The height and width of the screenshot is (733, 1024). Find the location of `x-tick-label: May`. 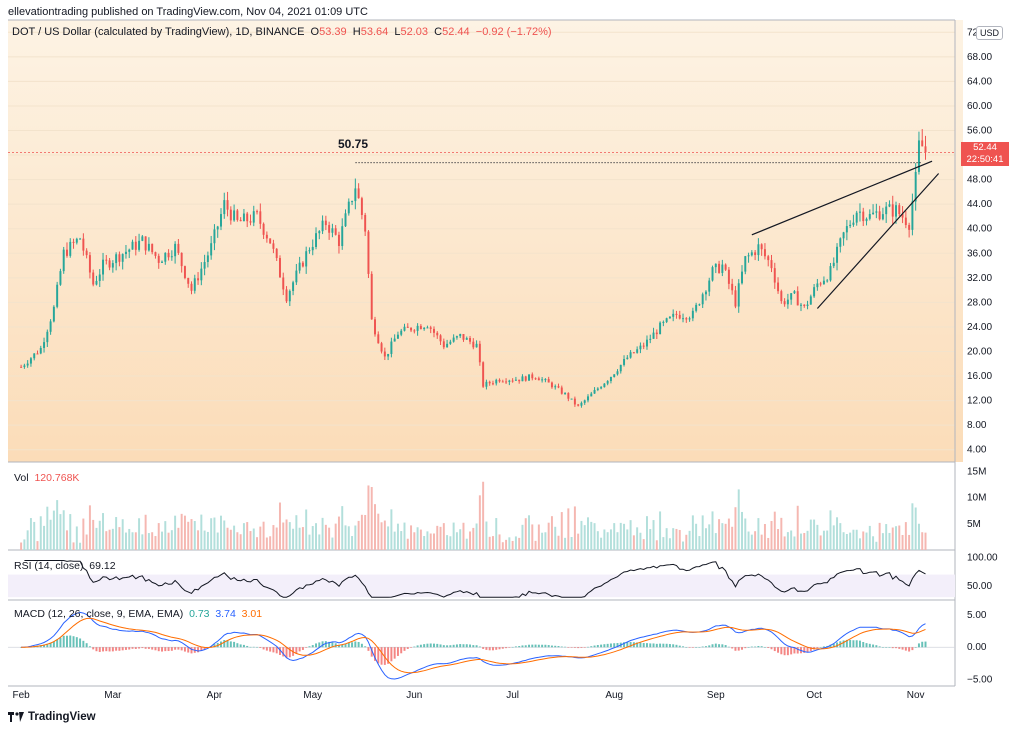

x-tick-label: May is located at coordinates (312, 695).